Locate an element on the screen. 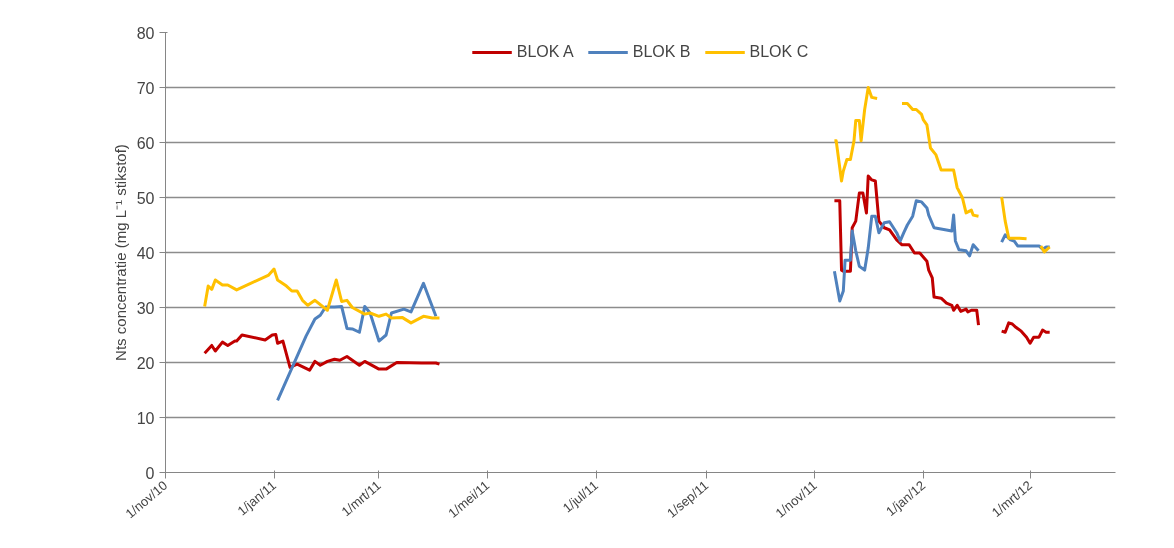  y-tick-label: 0 is located at coordinates (150, 473).